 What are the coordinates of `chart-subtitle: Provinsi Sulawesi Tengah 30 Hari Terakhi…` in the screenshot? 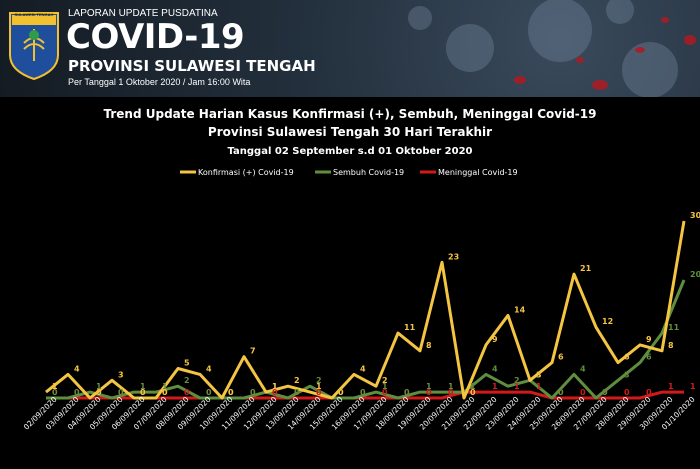 It's located at (350, 132).